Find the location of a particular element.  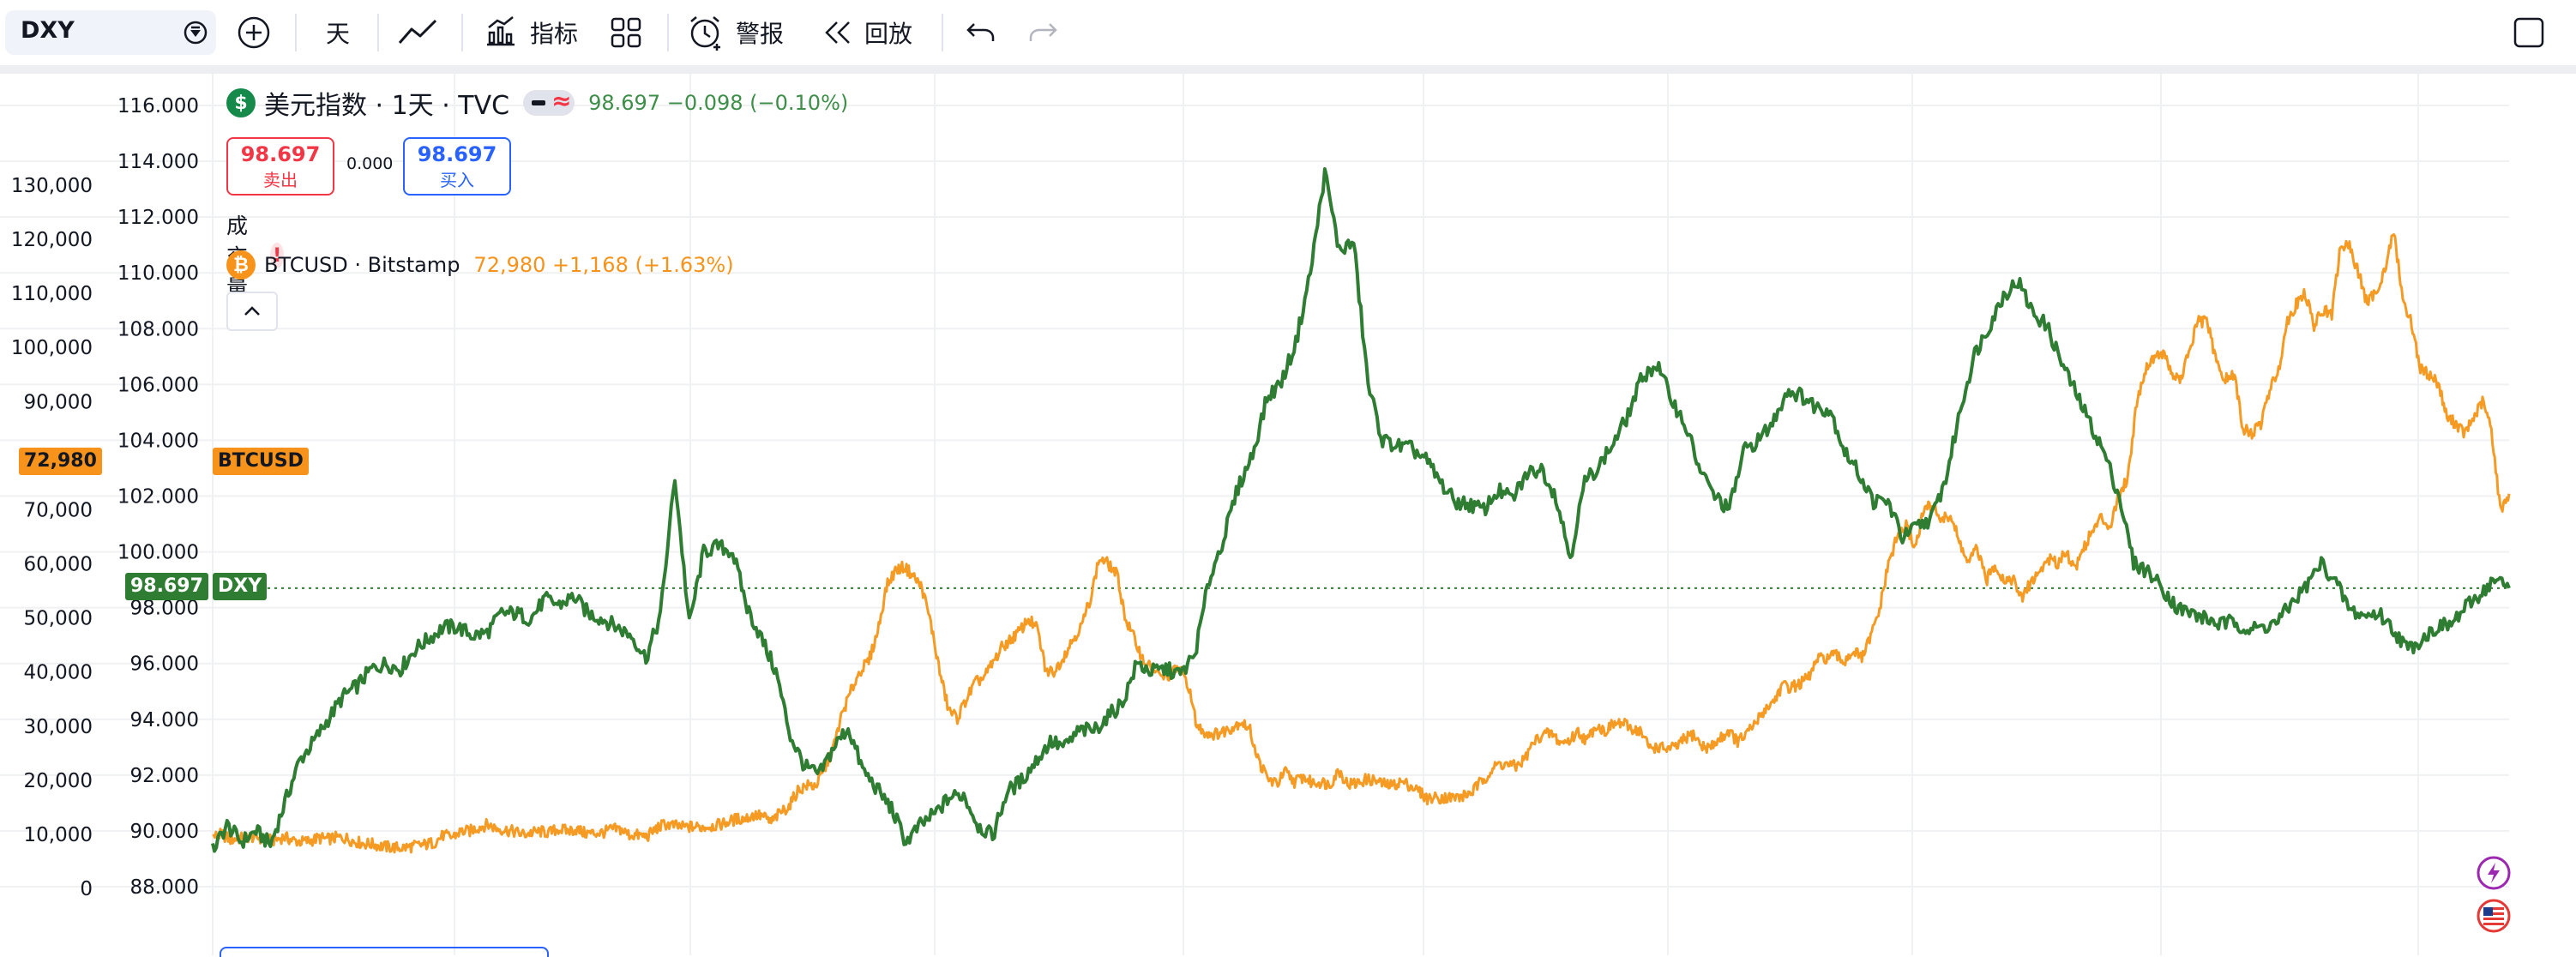

dxy-axis-tick-label: 100.000 is located at coordinates (158, 553).